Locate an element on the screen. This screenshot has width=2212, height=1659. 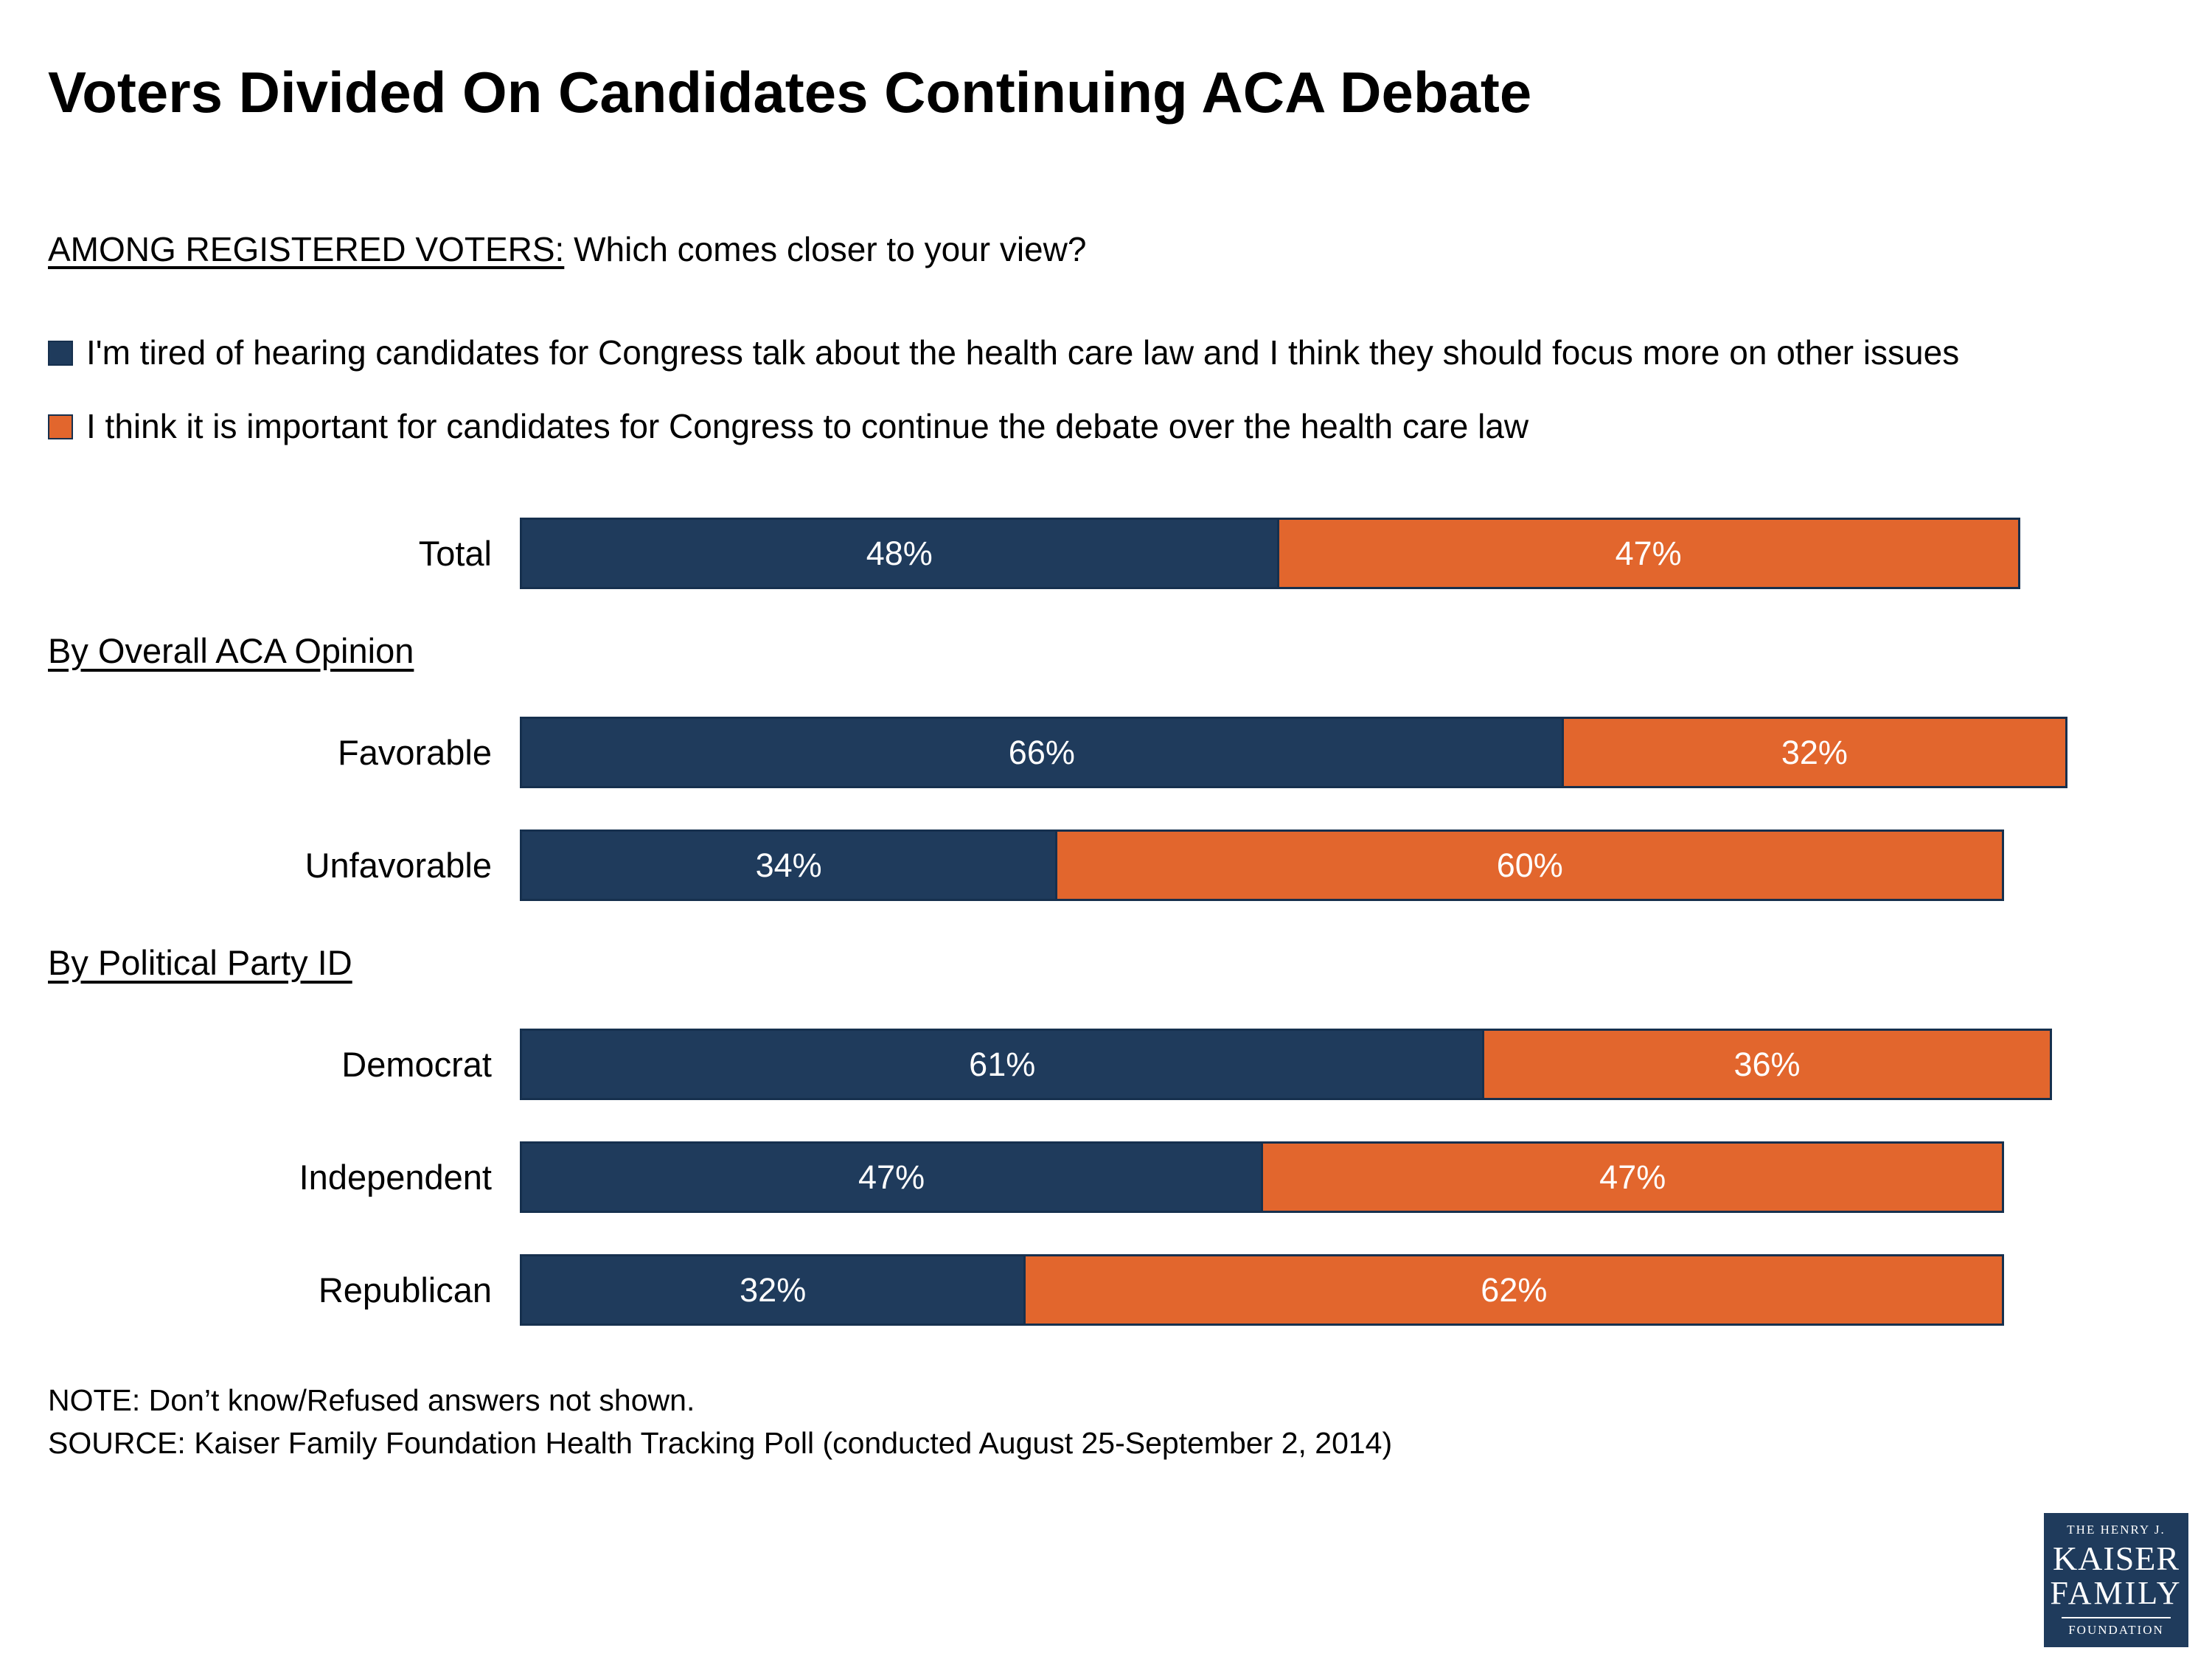
bar-row: Republican 32% 62% is located at coordinates (1106, 1290).